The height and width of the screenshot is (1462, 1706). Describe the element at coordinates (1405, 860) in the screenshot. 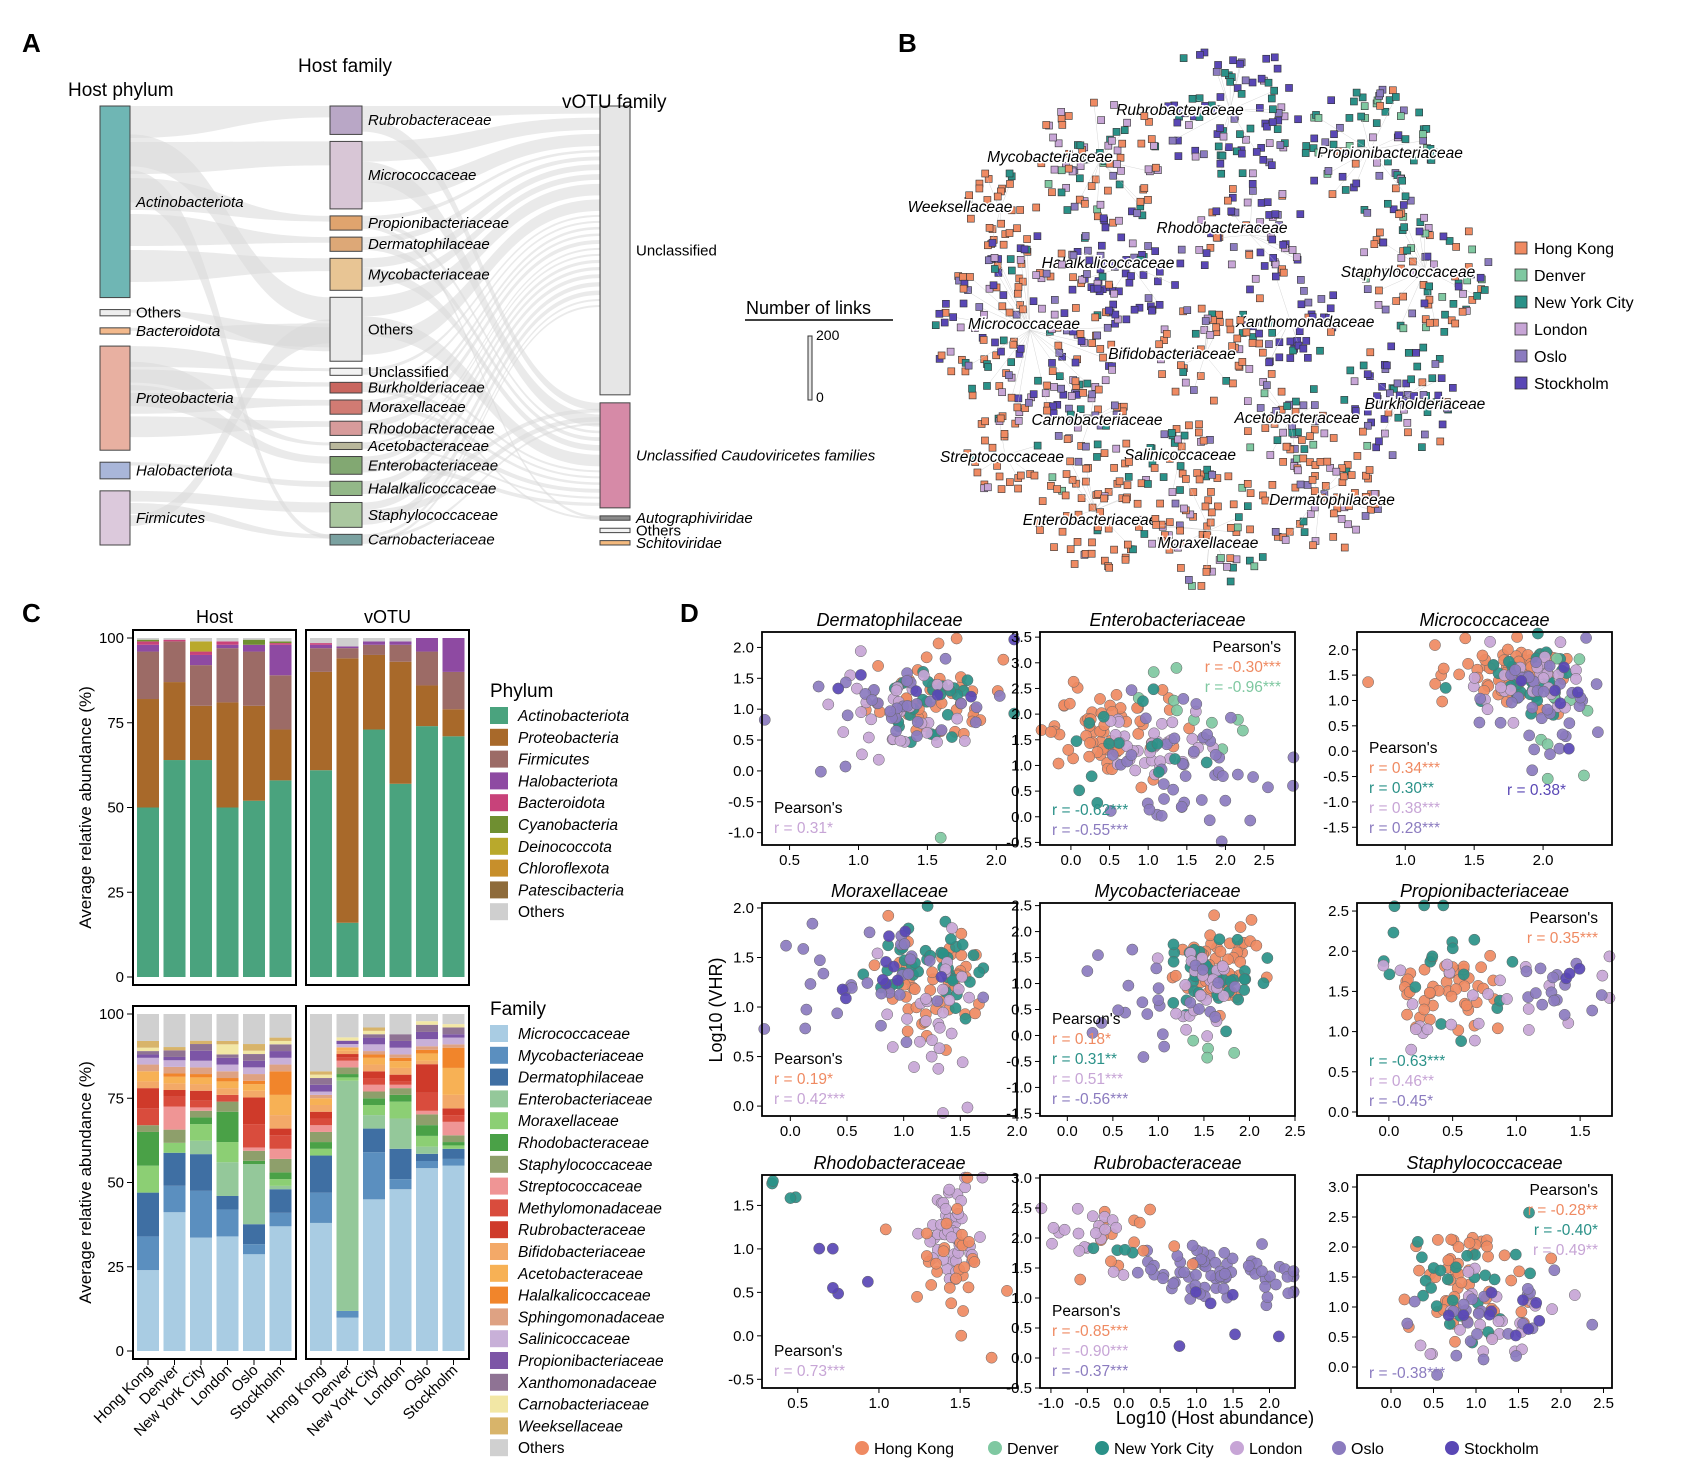

I see `x-tick-label: 1.0` at that location.